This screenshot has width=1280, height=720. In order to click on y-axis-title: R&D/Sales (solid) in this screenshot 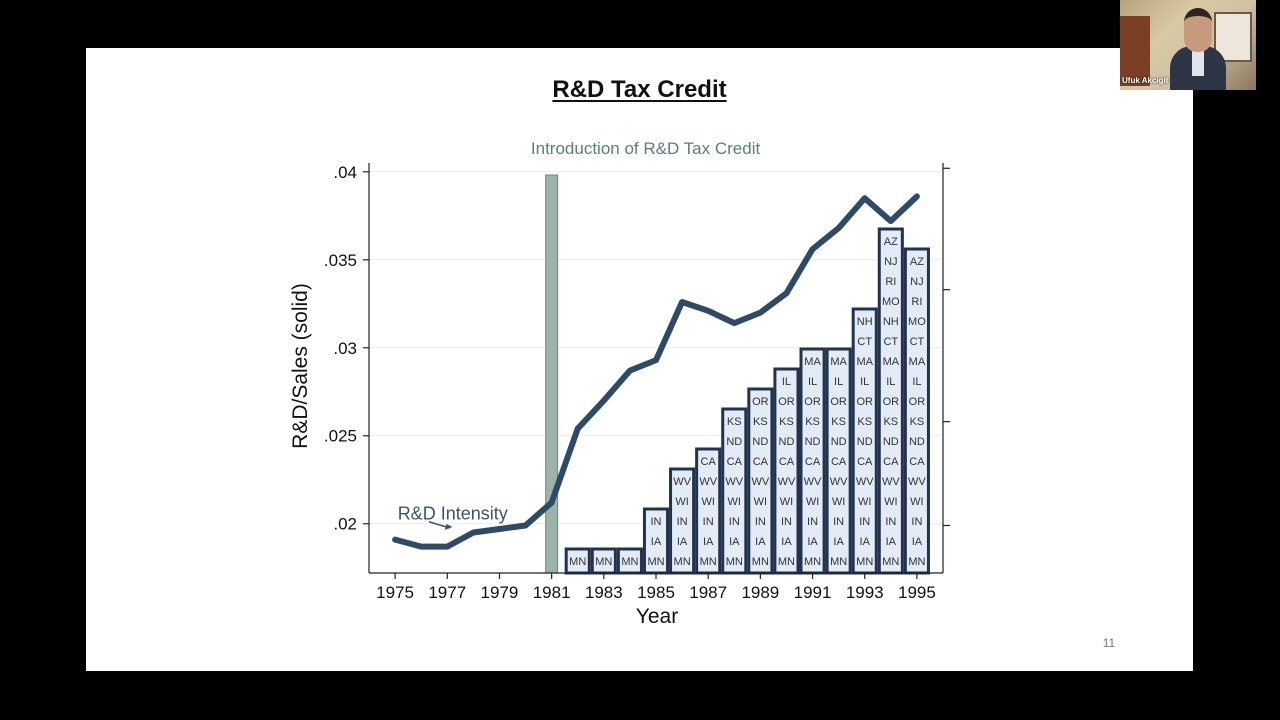, I will do `click(300, 366)`.